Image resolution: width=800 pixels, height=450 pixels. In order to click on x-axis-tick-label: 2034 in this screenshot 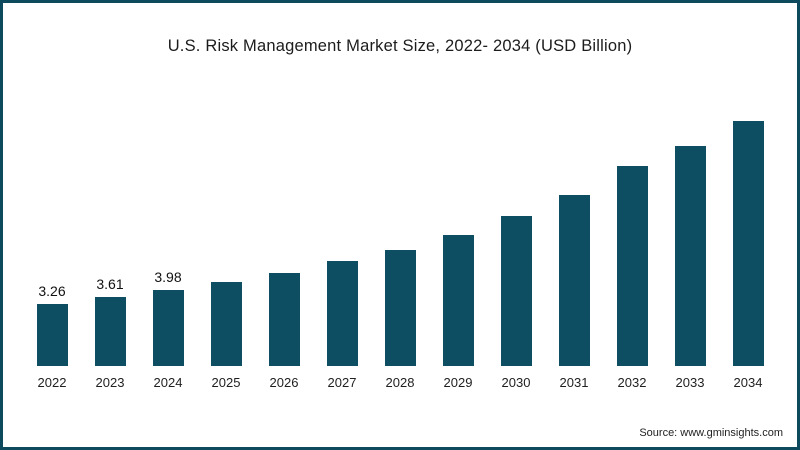, I will do `click(748, 382)`.